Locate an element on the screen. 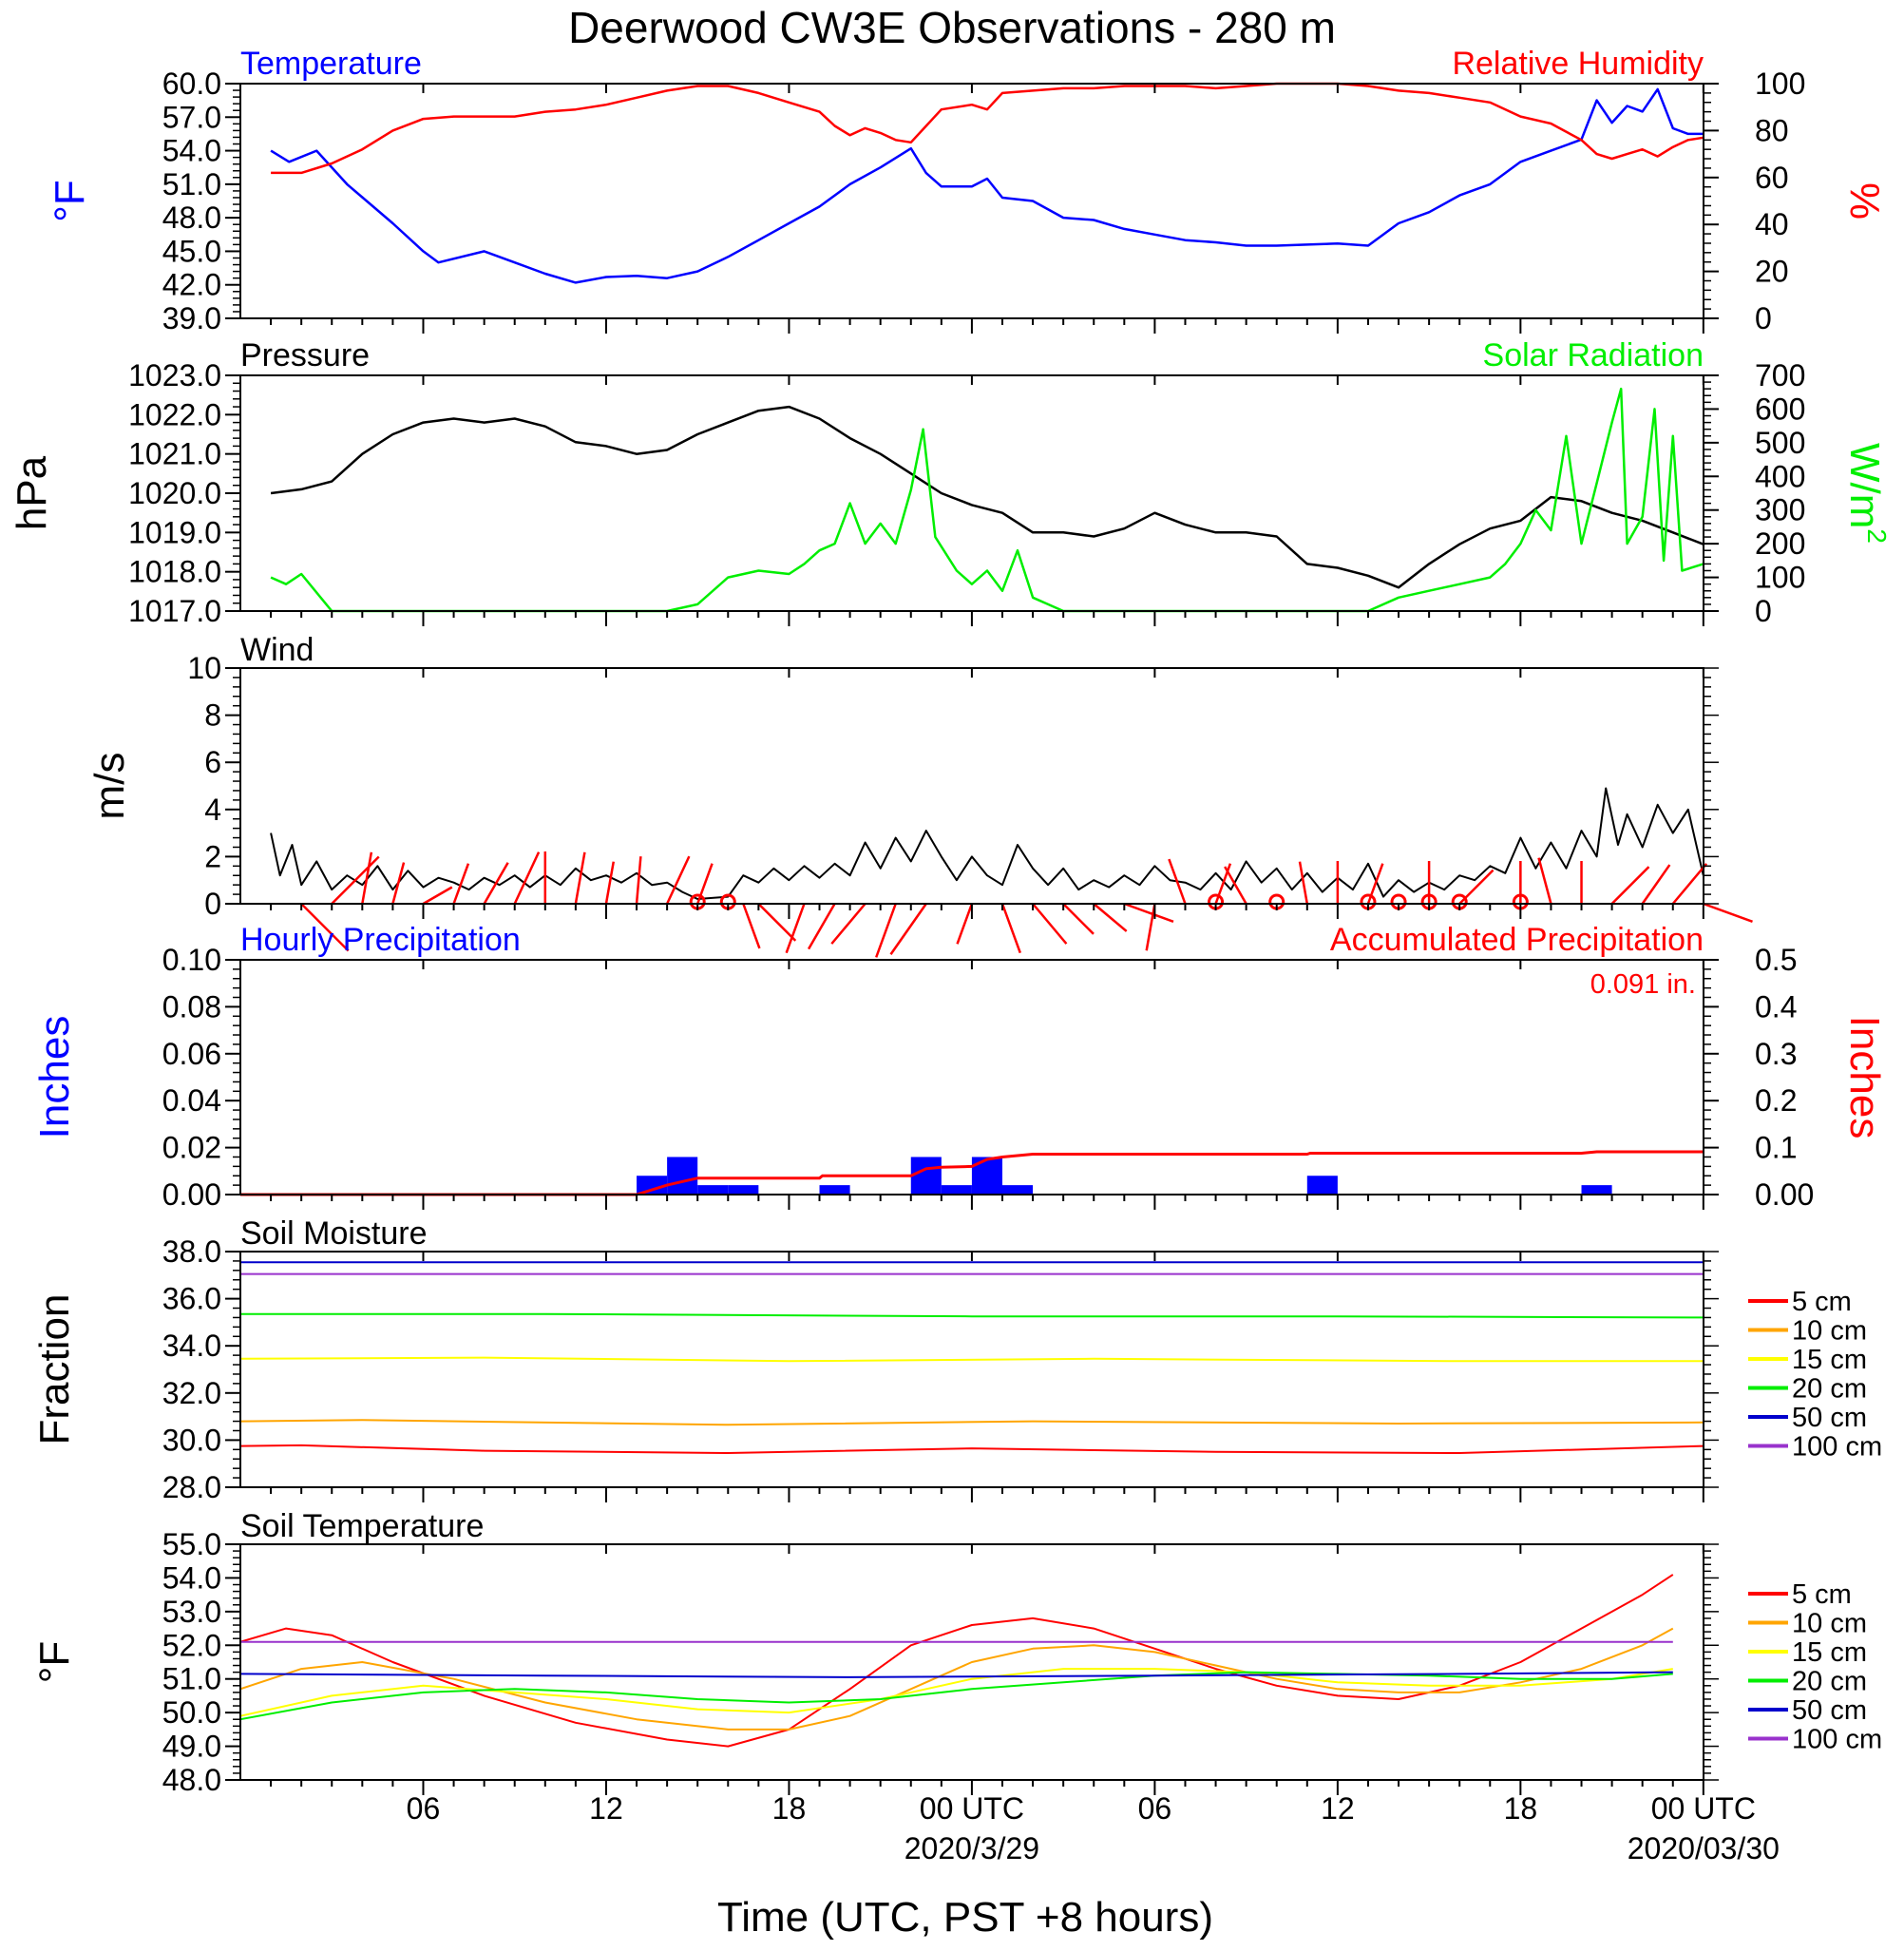 The width and height of the screenshot is (1904, 1951). y-right-tick-label: 0.00 is located at coordinates (1784, 1194).